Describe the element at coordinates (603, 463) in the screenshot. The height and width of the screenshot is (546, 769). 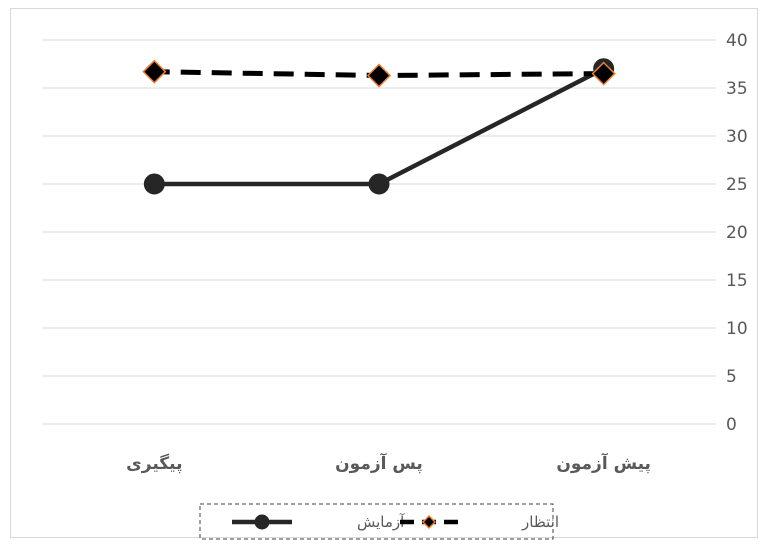
I see `x-category-label: پیش آزمون` at that location.